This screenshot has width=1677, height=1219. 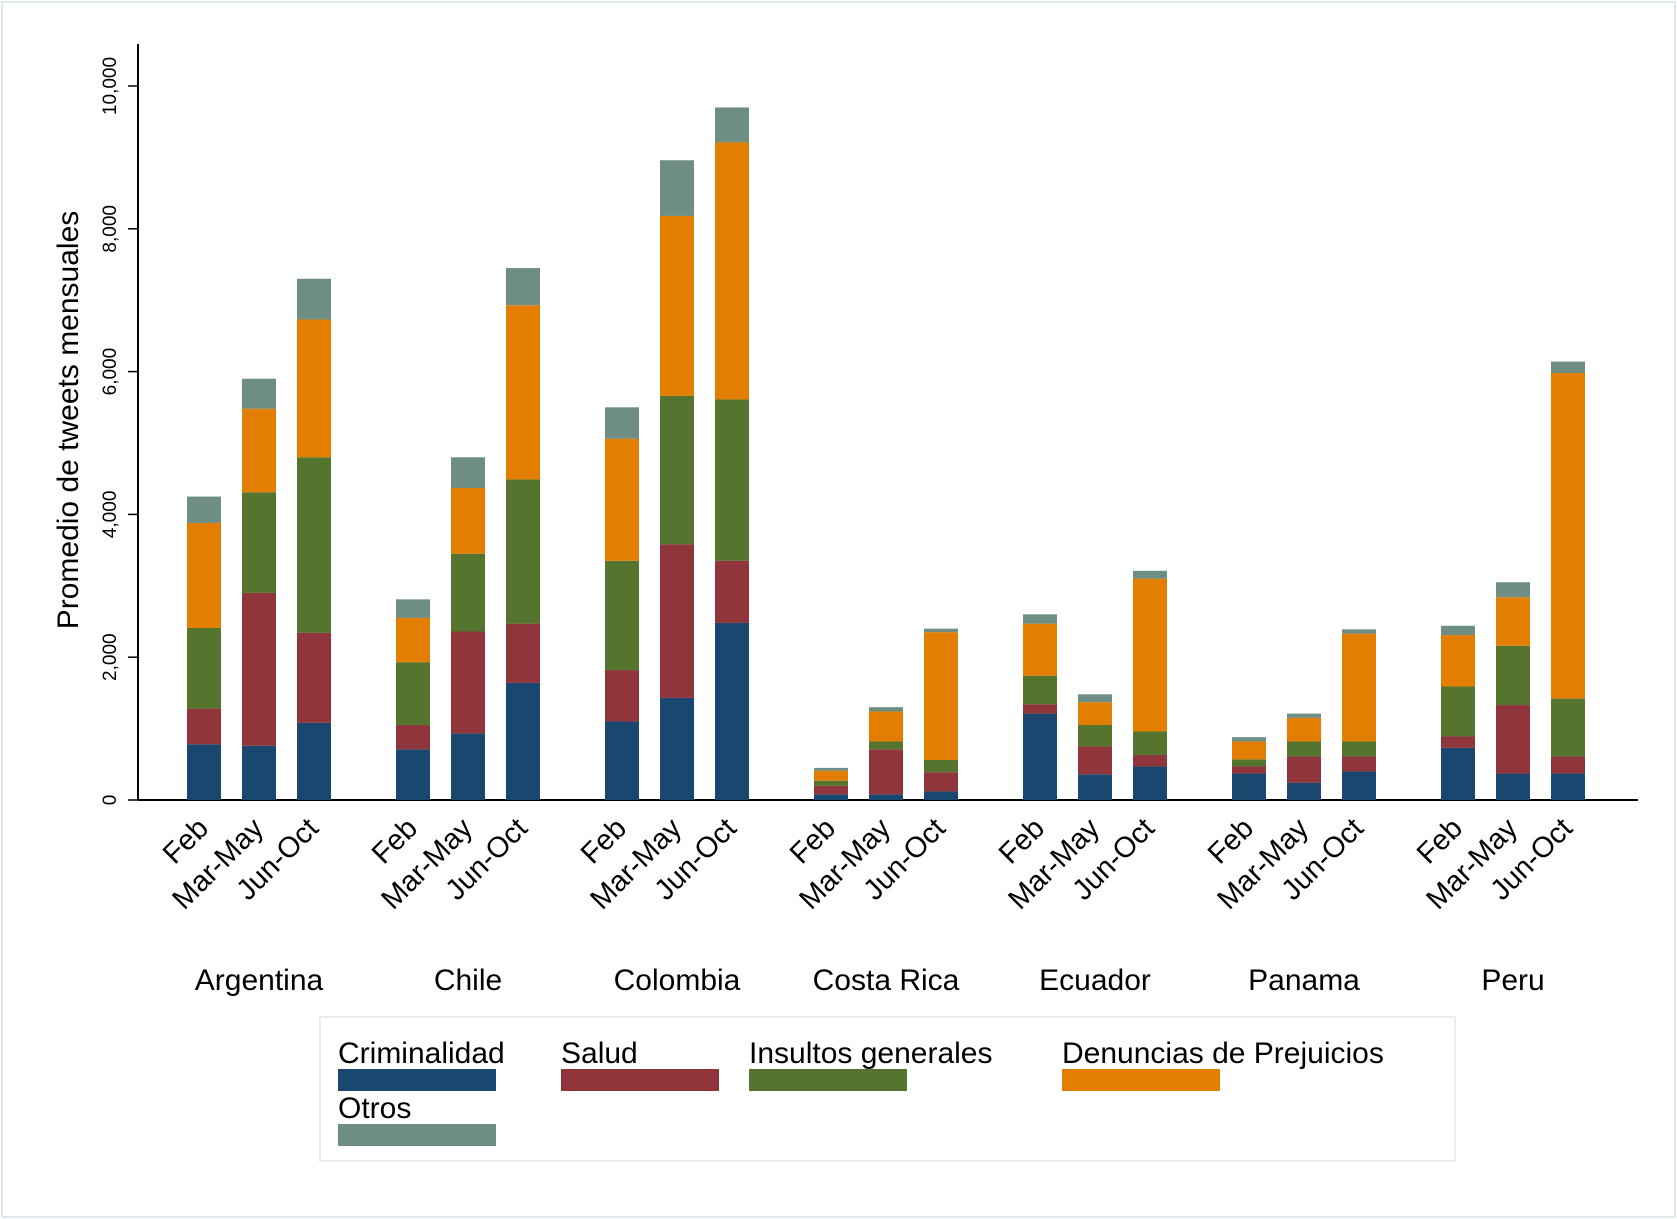 What do you see at coordinates (421, 1053) in the screenshot?
I see `legend-label: Criminalidad` at bounding box center [421, 1053].